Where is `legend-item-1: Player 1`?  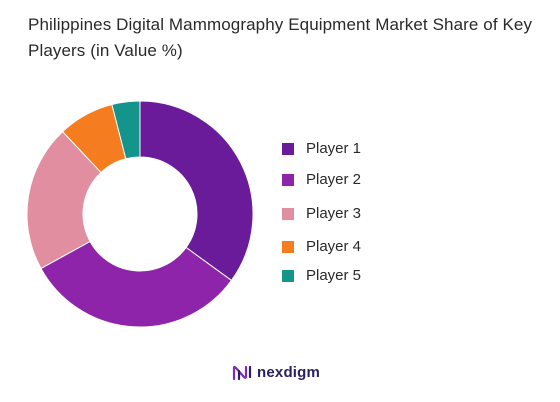
legend-item-1: Player 1 is located at coordinates (321, 148).